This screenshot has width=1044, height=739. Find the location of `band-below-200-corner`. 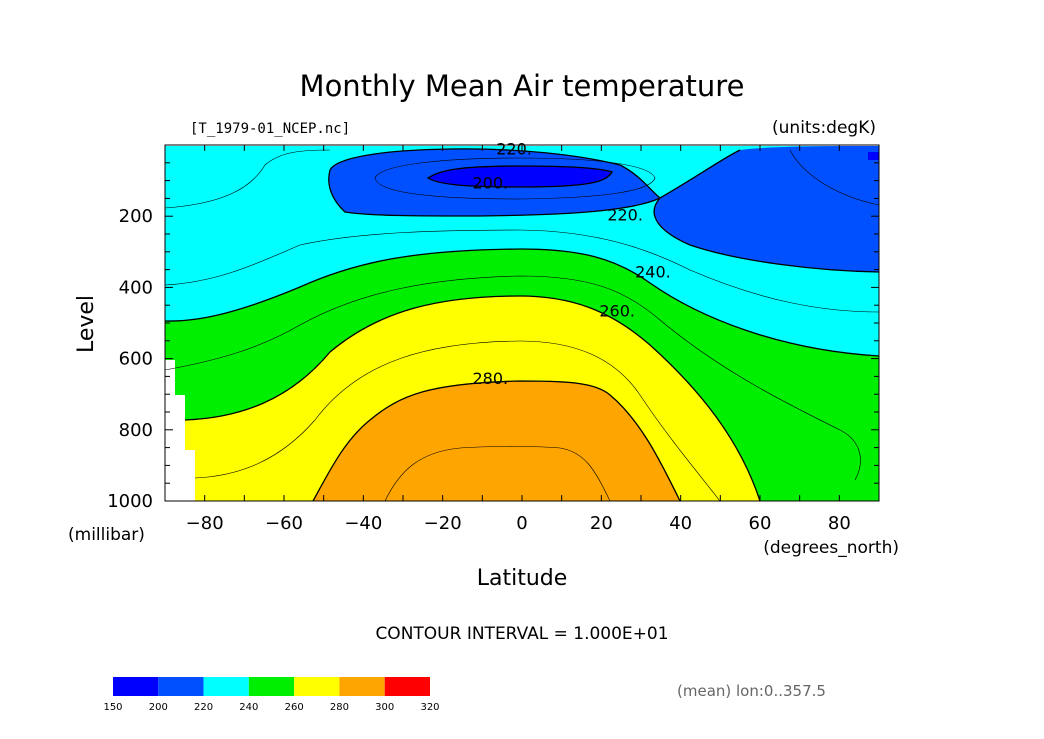

band-below-200-corner is located at coordinates (873, 156).